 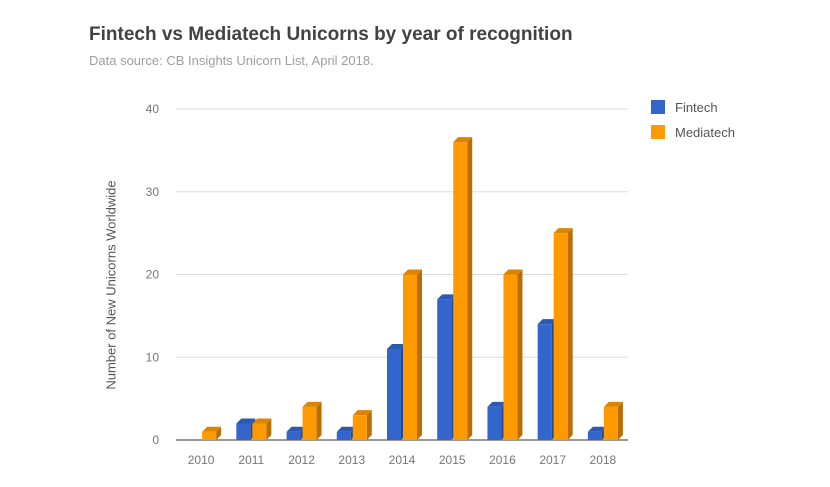 I want to click on bar-mediatech-2015, so click(x=463, y=288).